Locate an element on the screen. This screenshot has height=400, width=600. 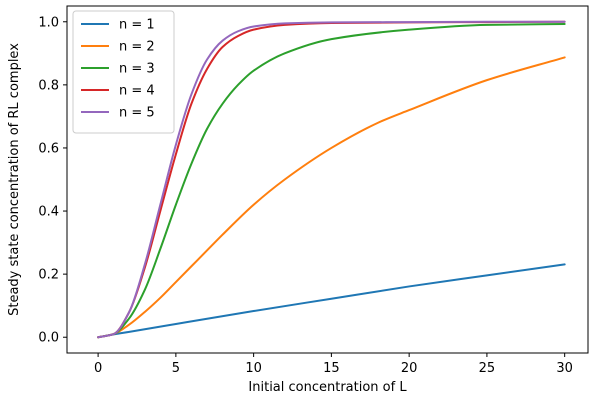
legend: n = 1 n = 2 n = 3 n = 4 n = 5 is located at coordinates (123, 72).